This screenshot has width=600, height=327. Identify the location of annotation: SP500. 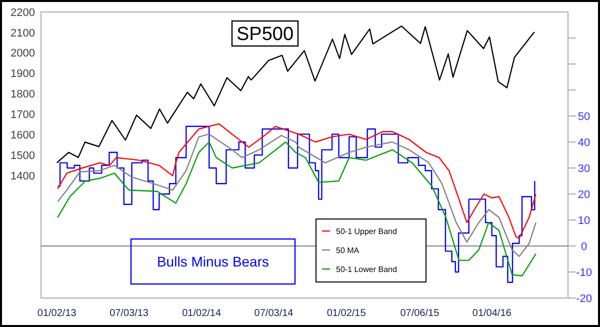
(265, 35).